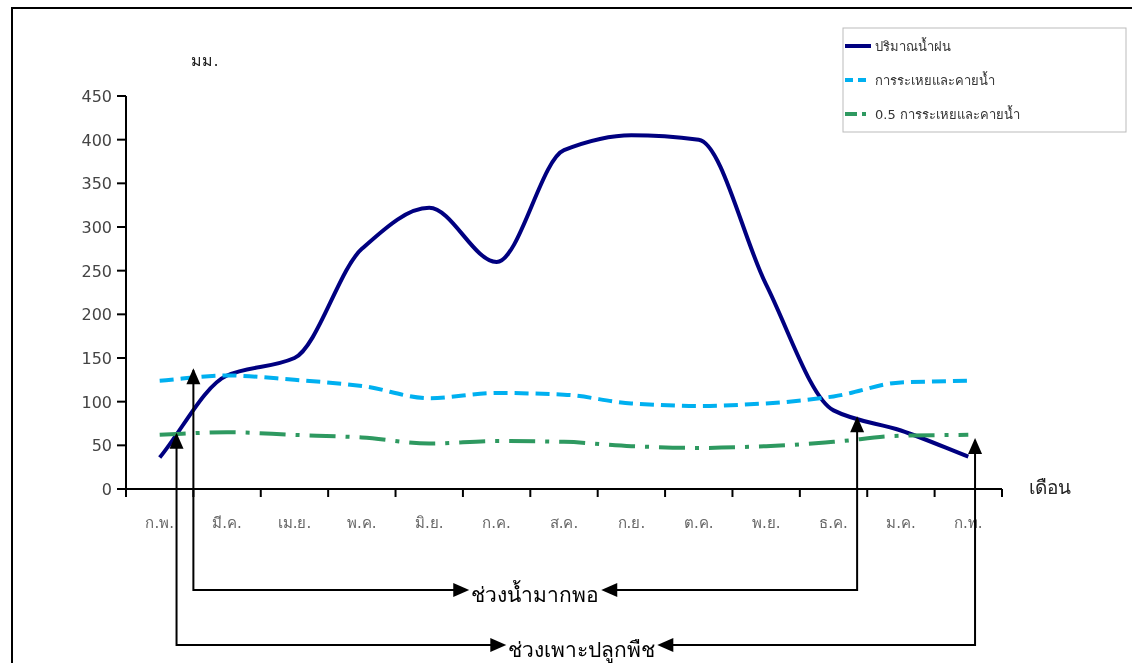 Image resolution: width=1132 pixels, height=663 pixels. I want to click on y-tick-label: 400, so click(96, 140).